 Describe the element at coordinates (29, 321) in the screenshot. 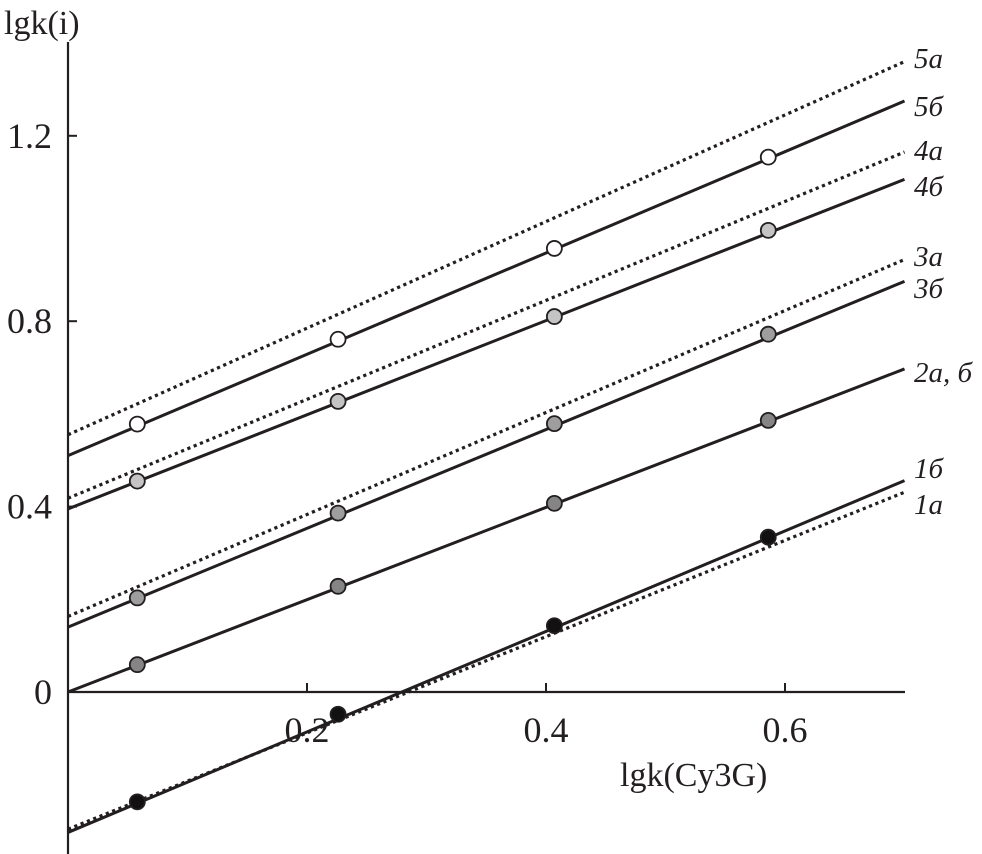

I see `y-tick-label: 0.8` at that location.